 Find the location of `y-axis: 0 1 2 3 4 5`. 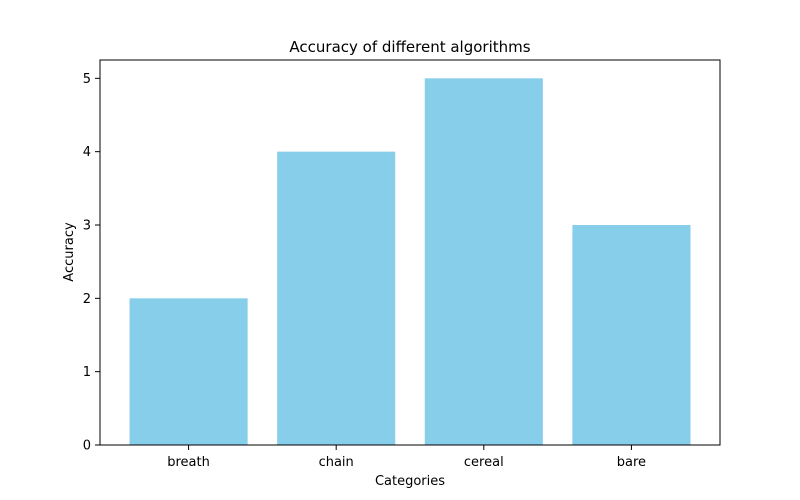

y-axis: 0 1 2 3 4 5 is located at coordinates (91, 263).